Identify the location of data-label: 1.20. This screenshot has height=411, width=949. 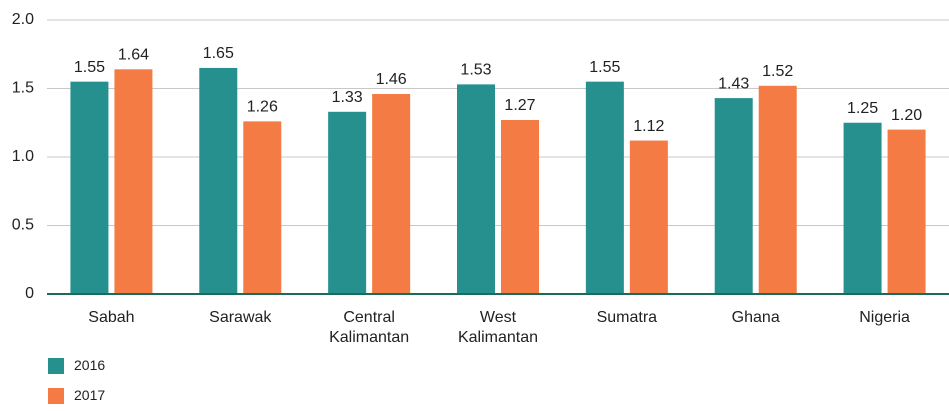
(906, 115).